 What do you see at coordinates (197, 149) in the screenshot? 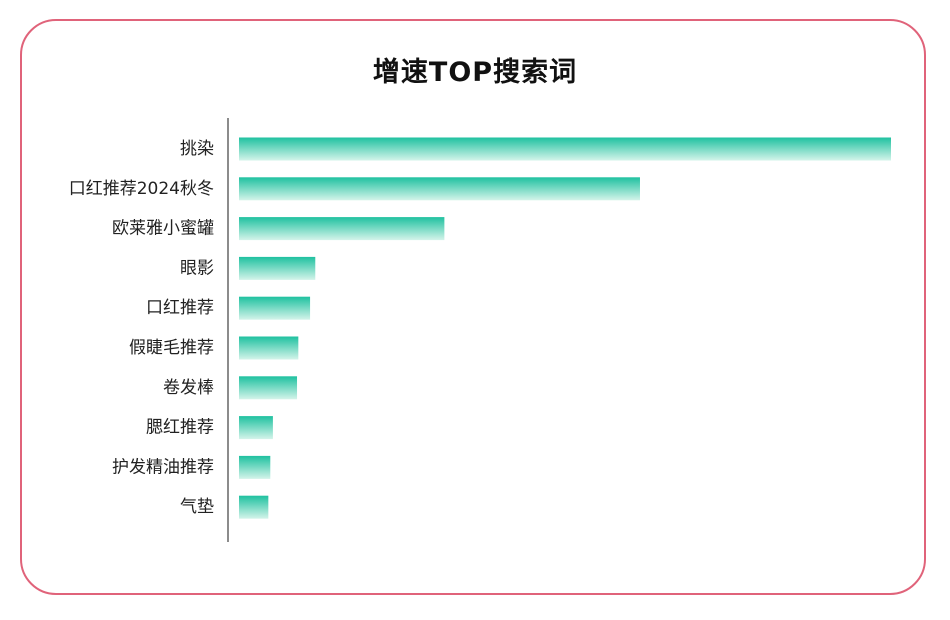
I see `category-label: 挑染` at bounding box center [197, 149].